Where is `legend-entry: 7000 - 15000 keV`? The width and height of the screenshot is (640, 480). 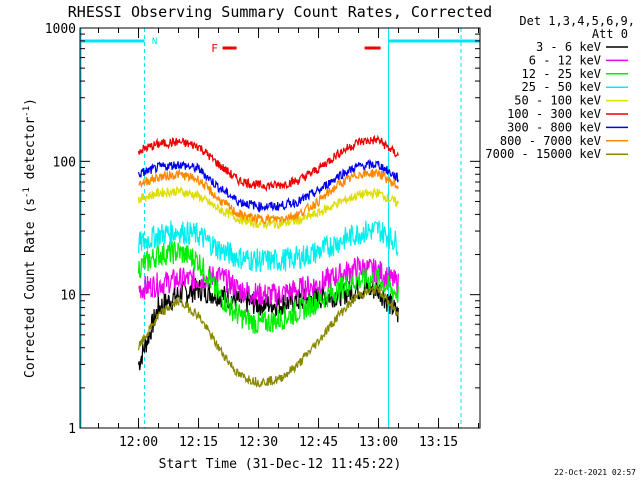
legend-entry: 7000 - 15000 keV is located at coordinates (543, 154).